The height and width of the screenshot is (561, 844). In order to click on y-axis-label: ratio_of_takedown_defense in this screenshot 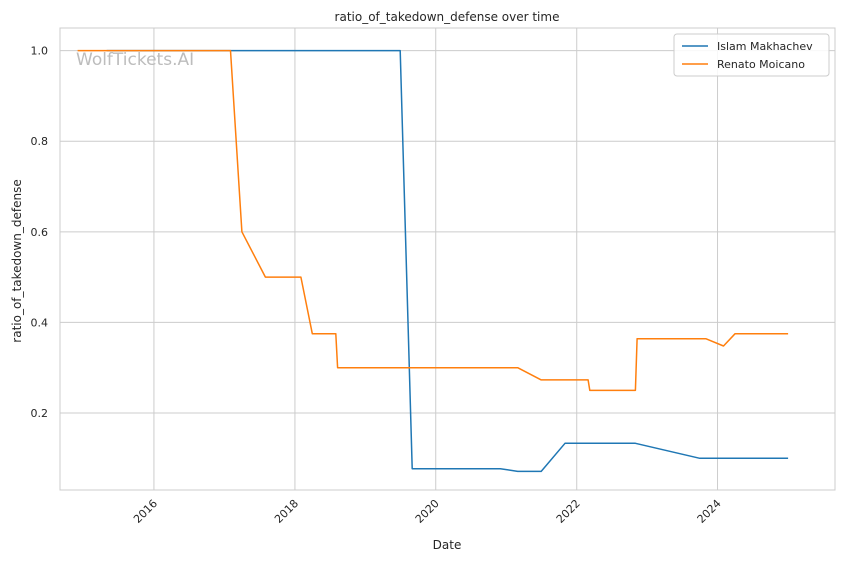, I will do `click(17, 260)`.